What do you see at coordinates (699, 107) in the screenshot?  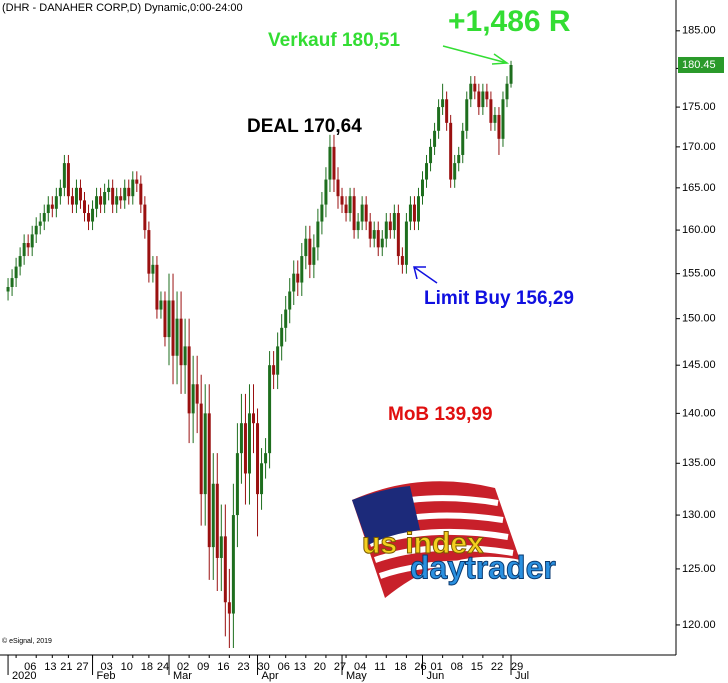 I see `y-tick-label: 175.00` at bounding box center [699, 107].